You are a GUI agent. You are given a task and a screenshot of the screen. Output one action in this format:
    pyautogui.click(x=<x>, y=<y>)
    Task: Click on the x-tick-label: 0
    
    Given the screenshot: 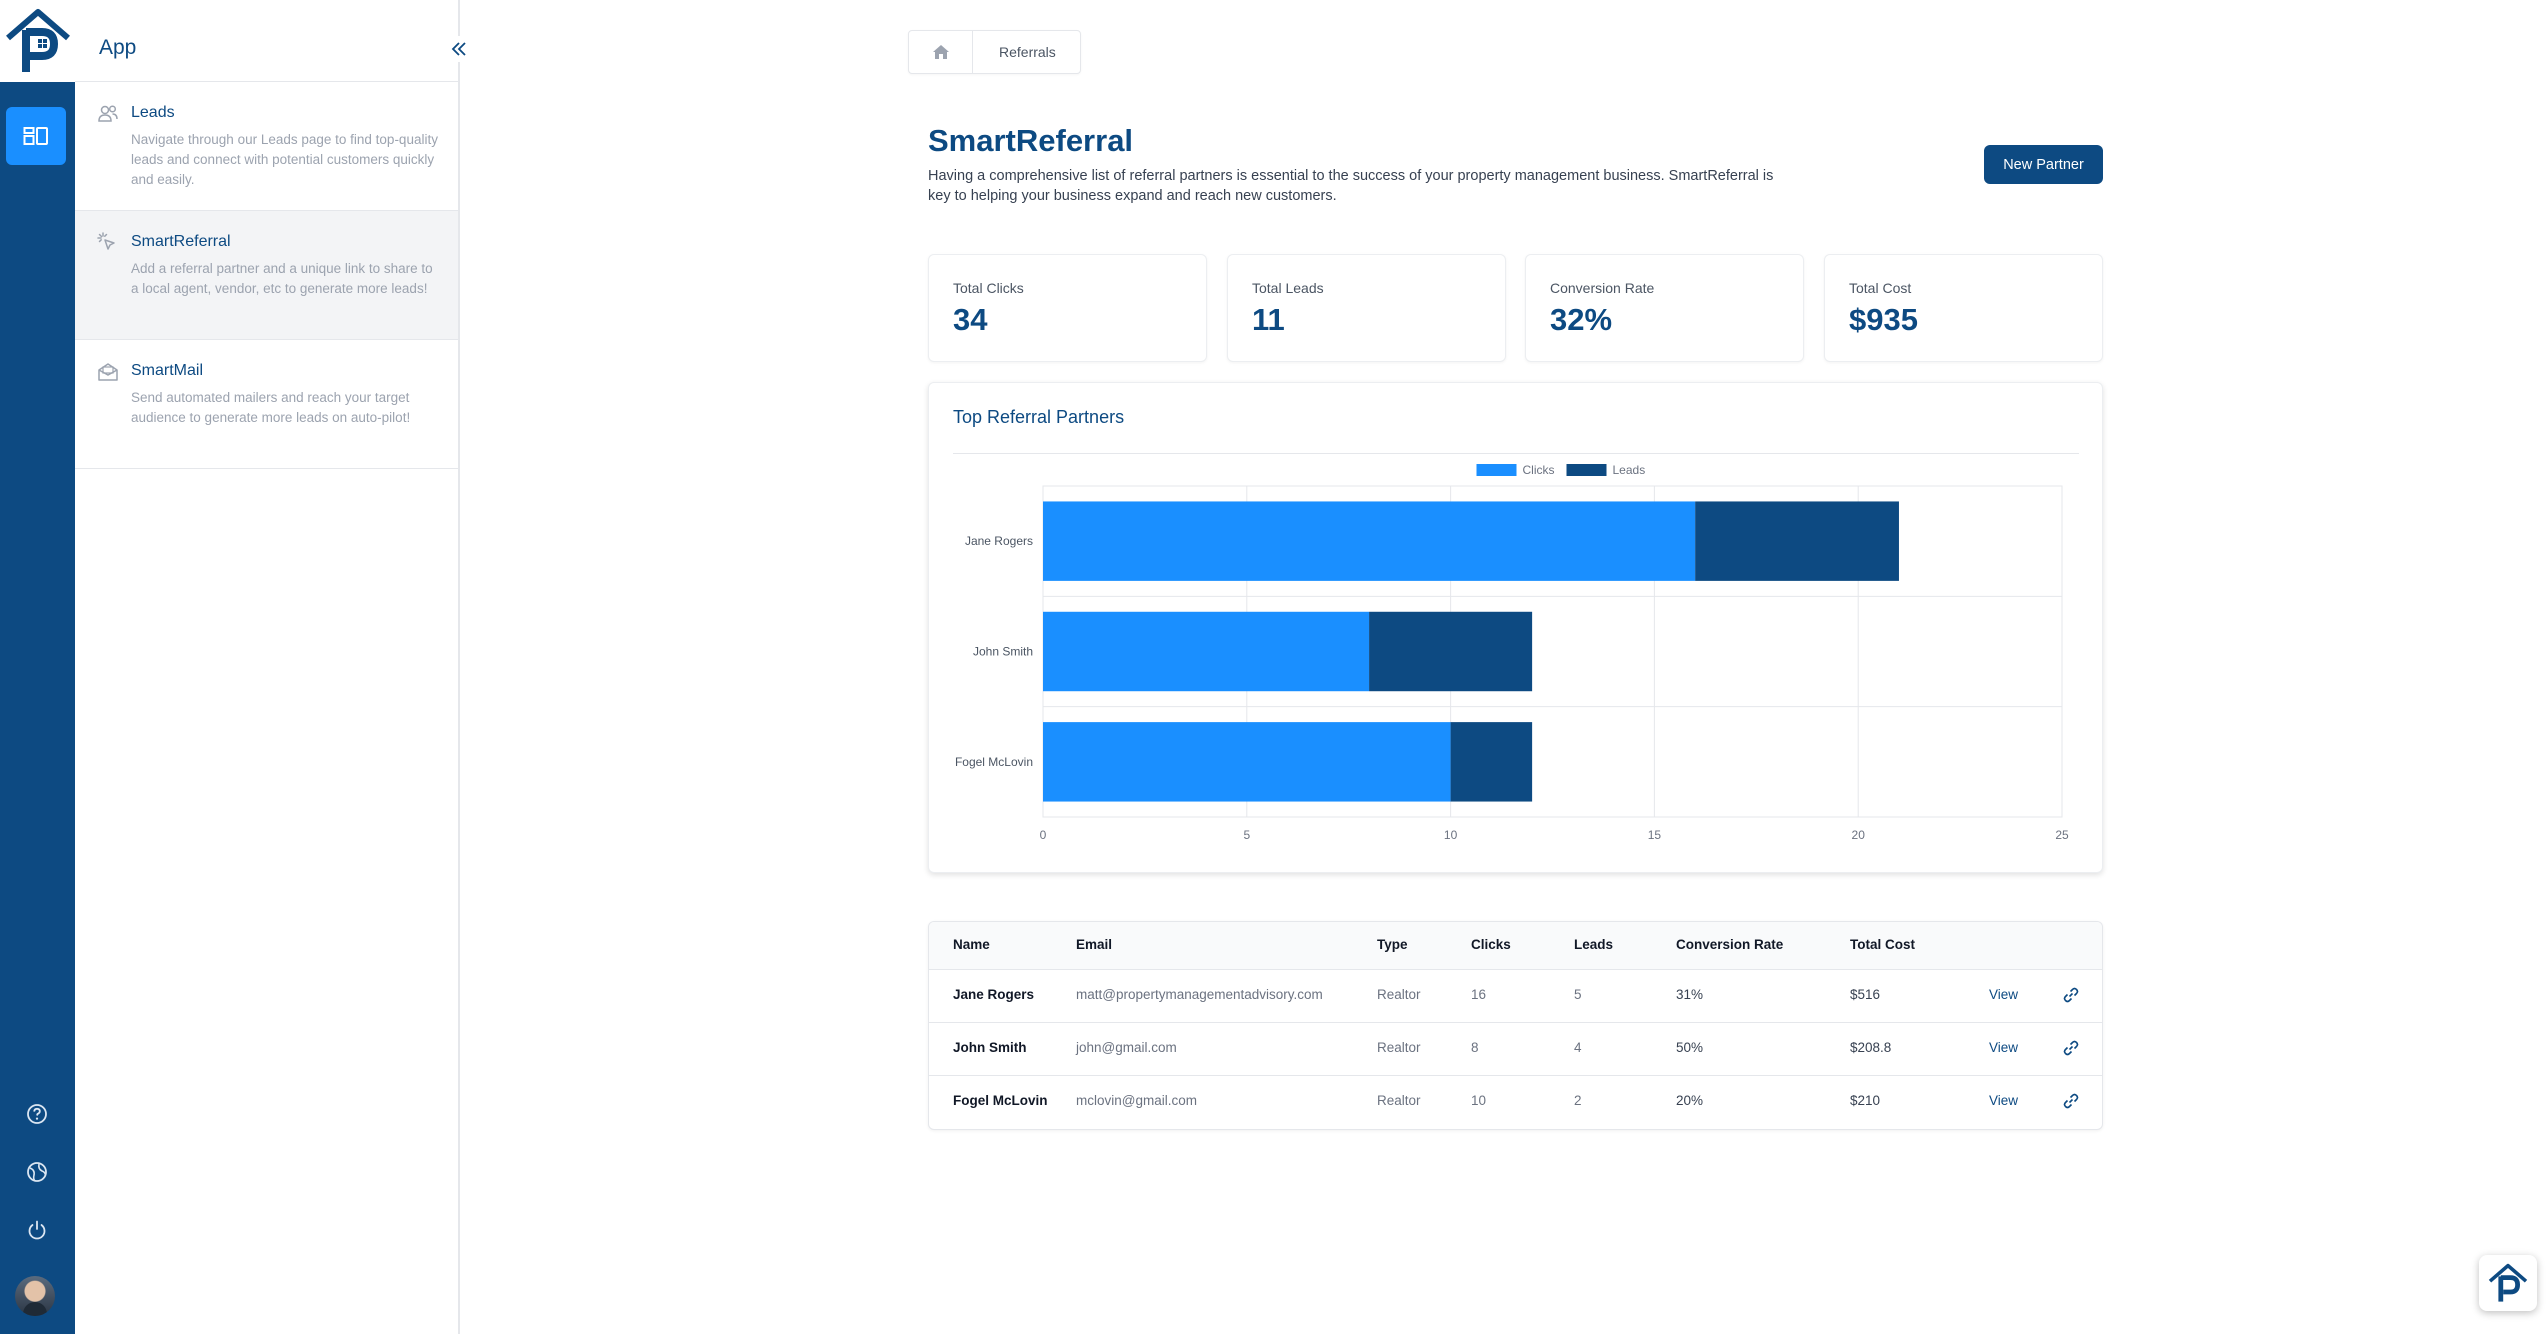 What is the action you would take?
    pyautogui.click(x=1043, y=835)
    